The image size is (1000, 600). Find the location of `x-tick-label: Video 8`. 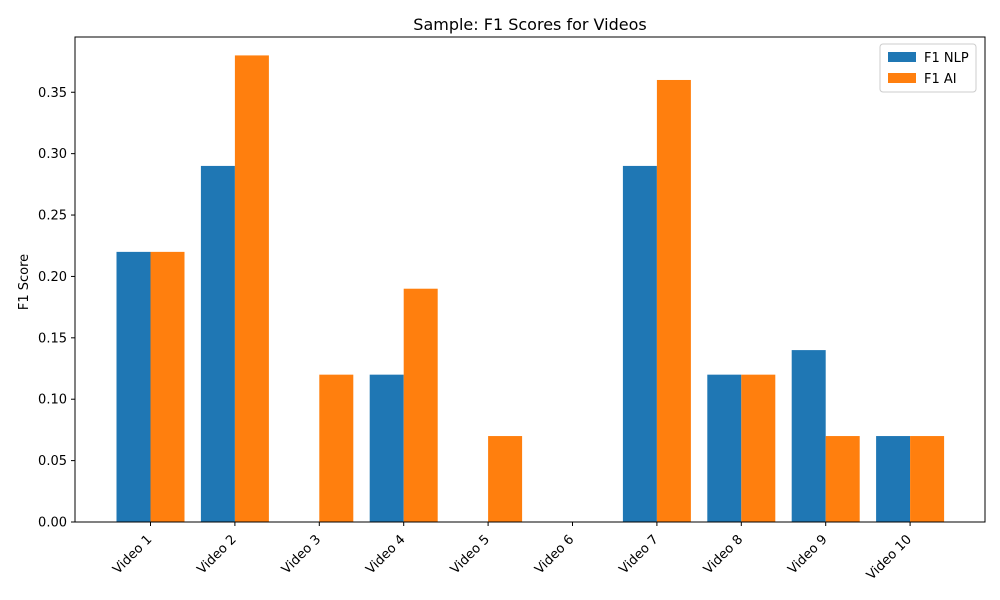

x-tick-label: Video 8 is located at coordinates (723, 554).